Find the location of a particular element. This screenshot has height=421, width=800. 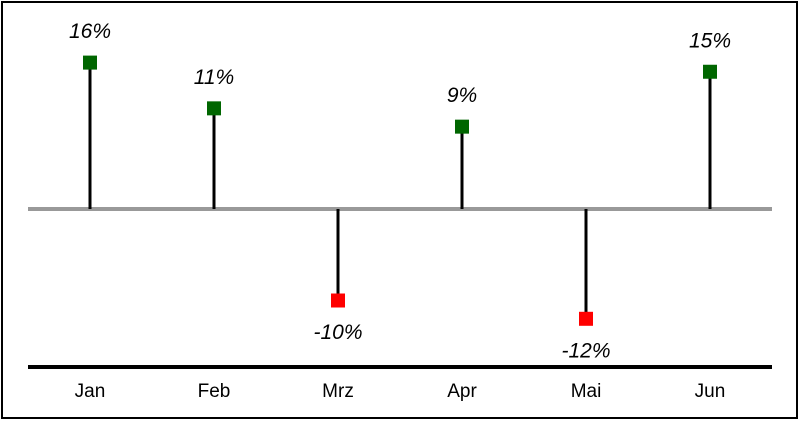

value-label: 9% is located at coordinates (462, 95).